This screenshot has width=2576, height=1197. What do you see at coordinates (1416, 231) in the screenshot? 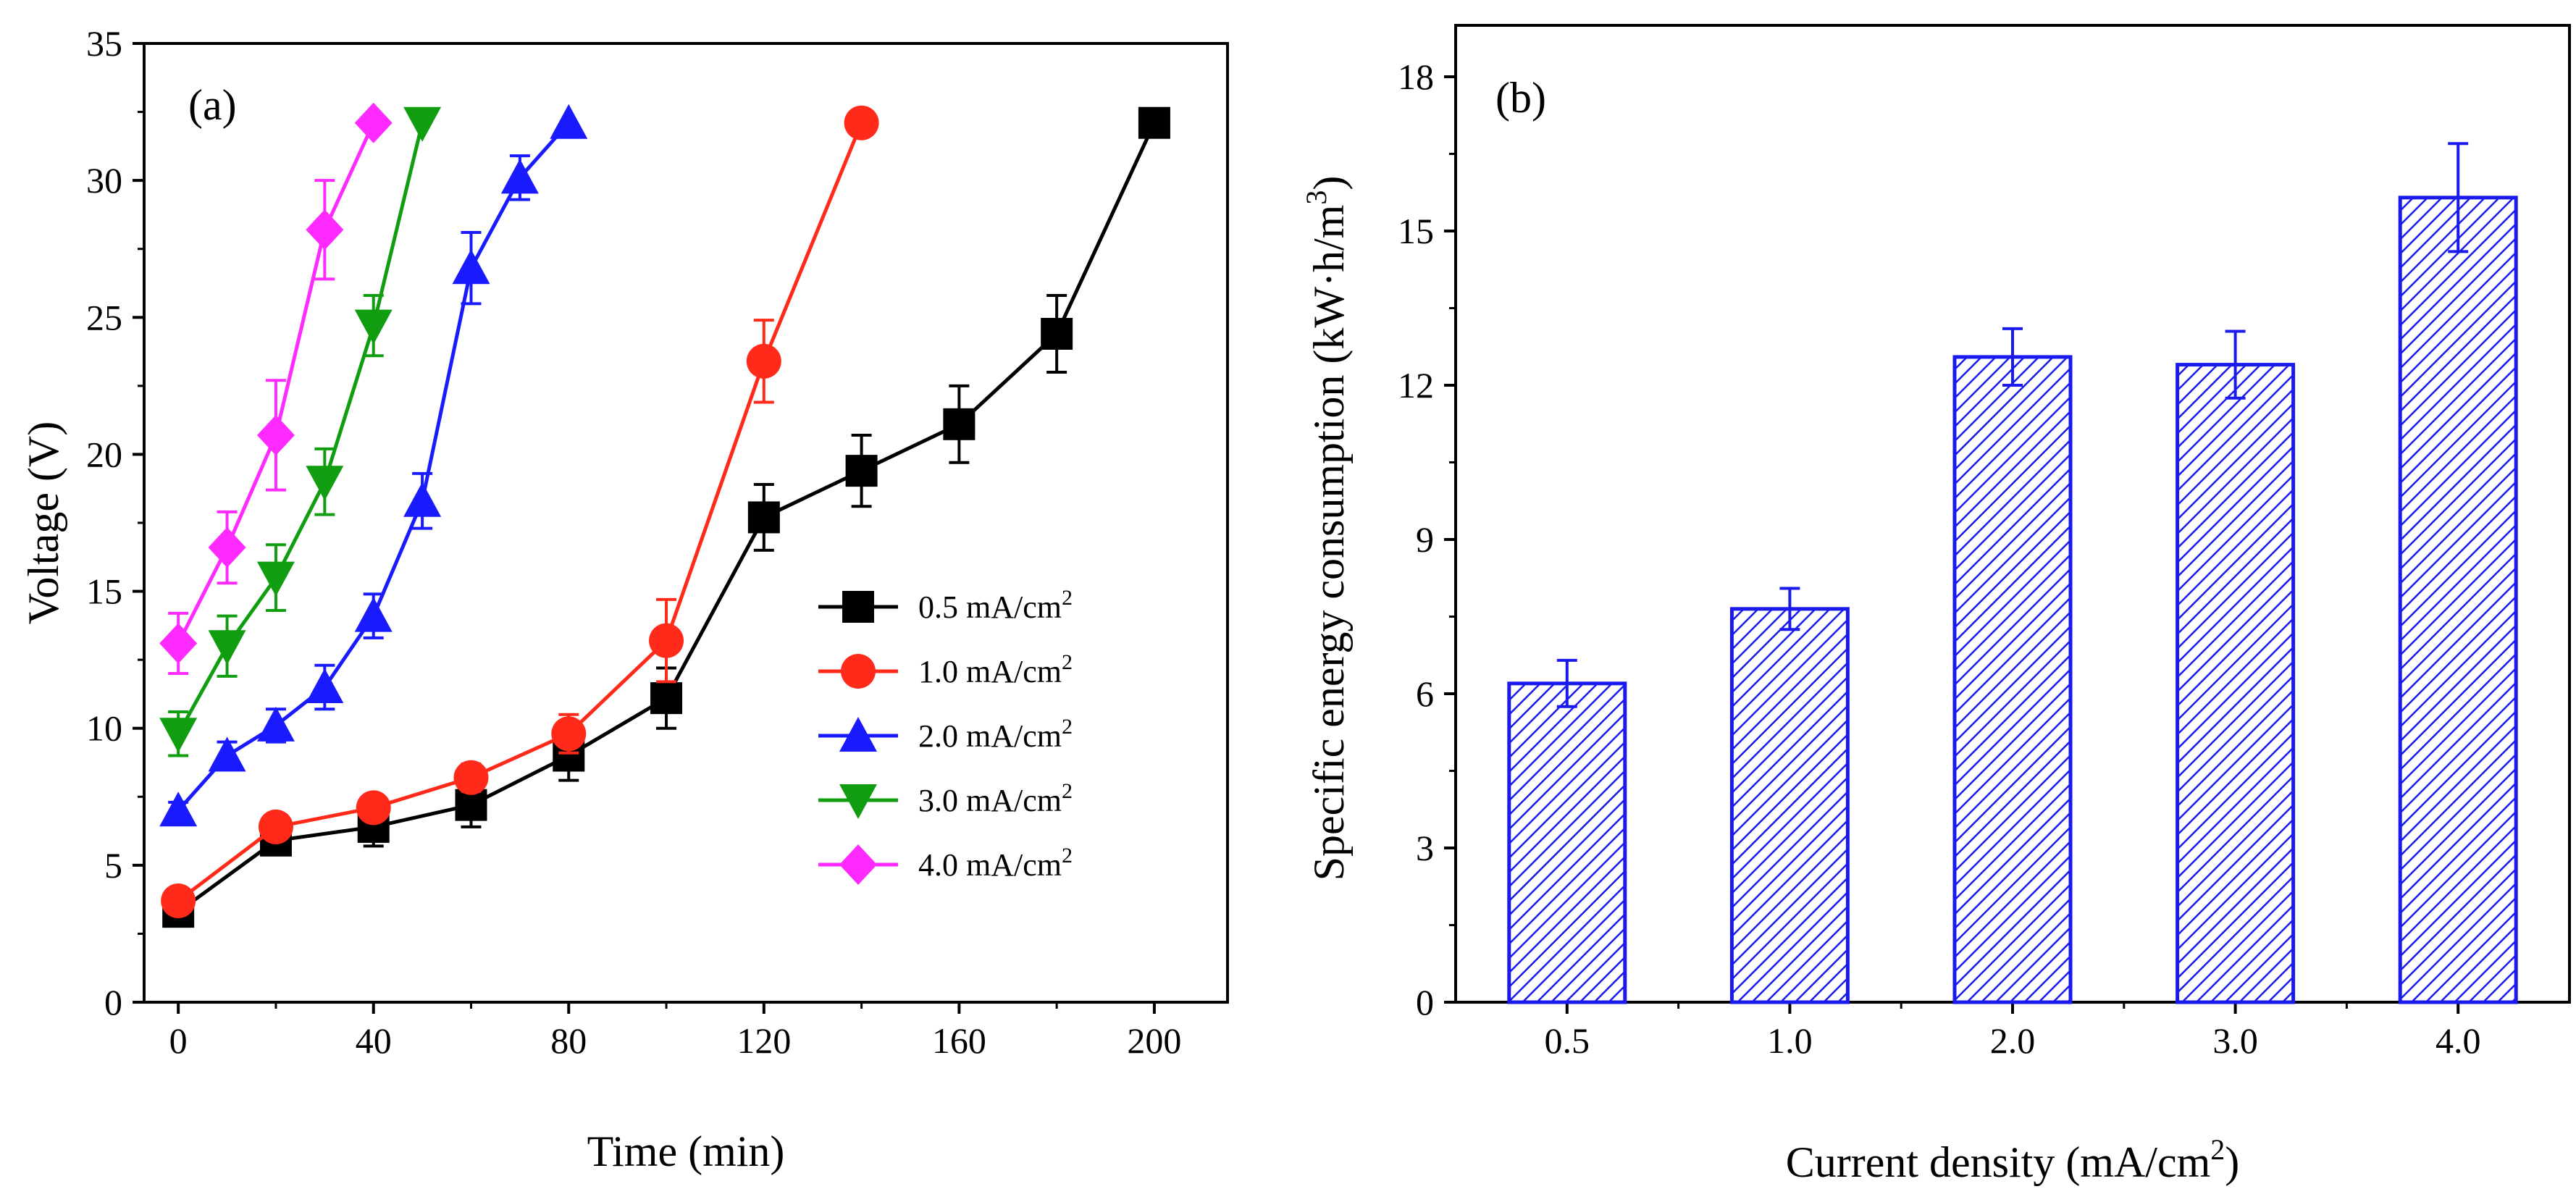
I see `y-tick-label-b: 15` at bounding box center [1416, 231].